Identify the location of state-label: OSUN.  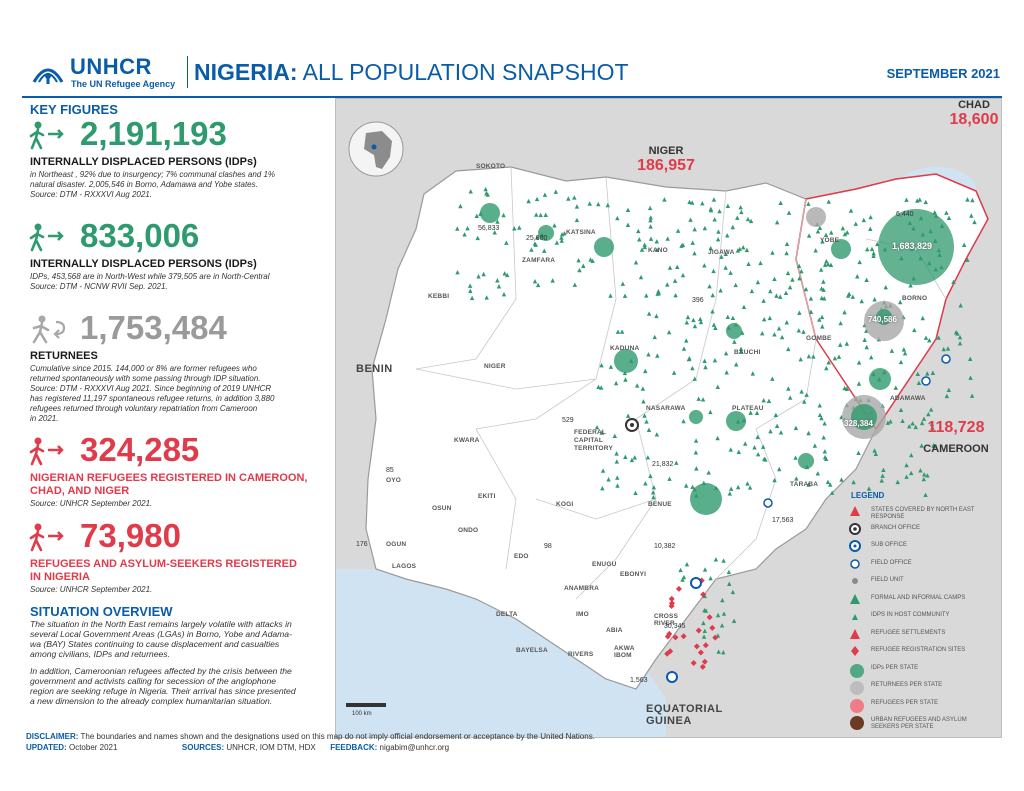
(442, 508).